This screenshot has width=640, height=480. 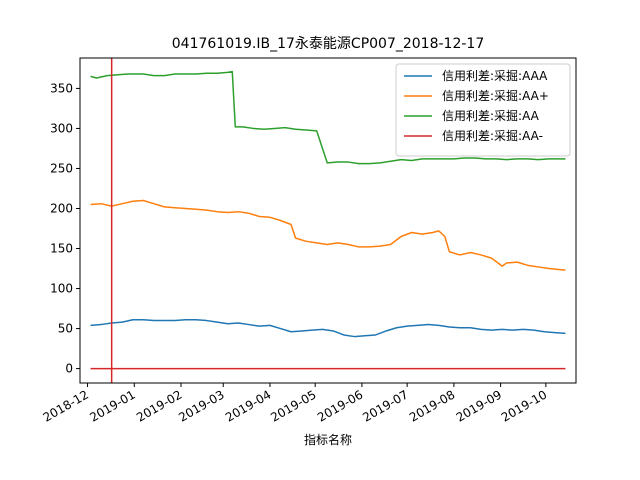 What do you see at coordinates (61, 249) in the screenshot?
I see `y-tick-label-3: 150` at bounding box center [61, 249].